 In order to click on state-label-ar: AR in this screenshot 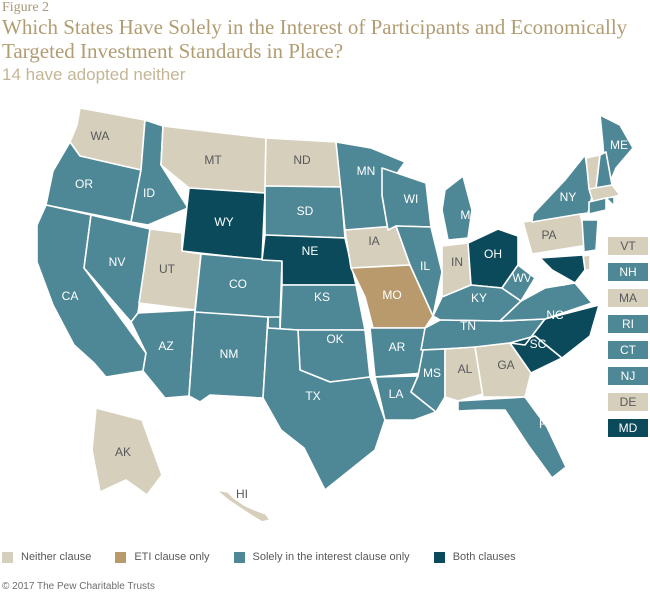, I will do `click(397, 347)`.